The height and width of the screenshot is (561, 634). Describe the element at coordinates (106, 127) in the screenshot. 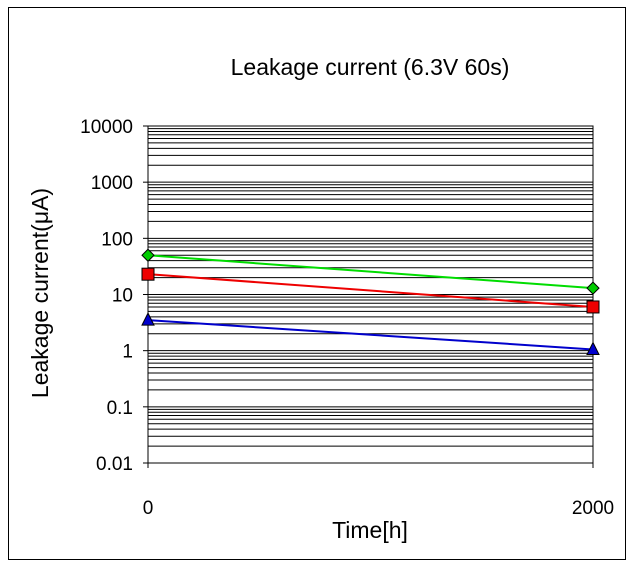

I see `y-tick-label: 10000` at that location.